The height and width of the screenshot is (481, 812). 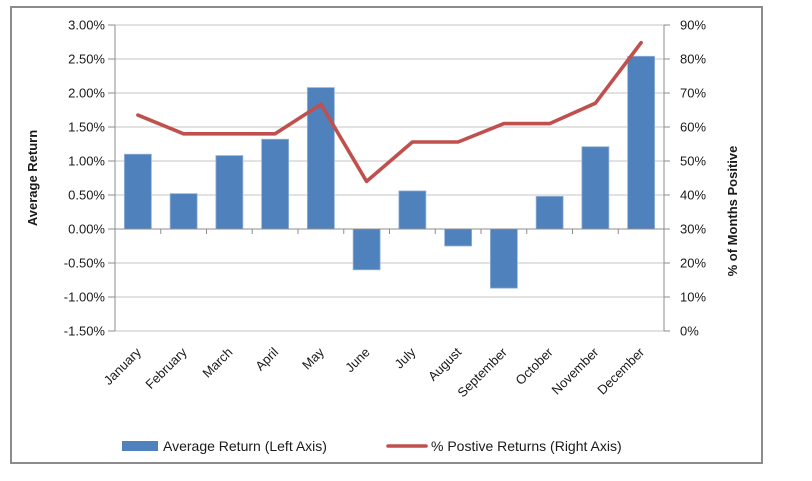 I want to click on bar-february, so click(x=183, y=211).